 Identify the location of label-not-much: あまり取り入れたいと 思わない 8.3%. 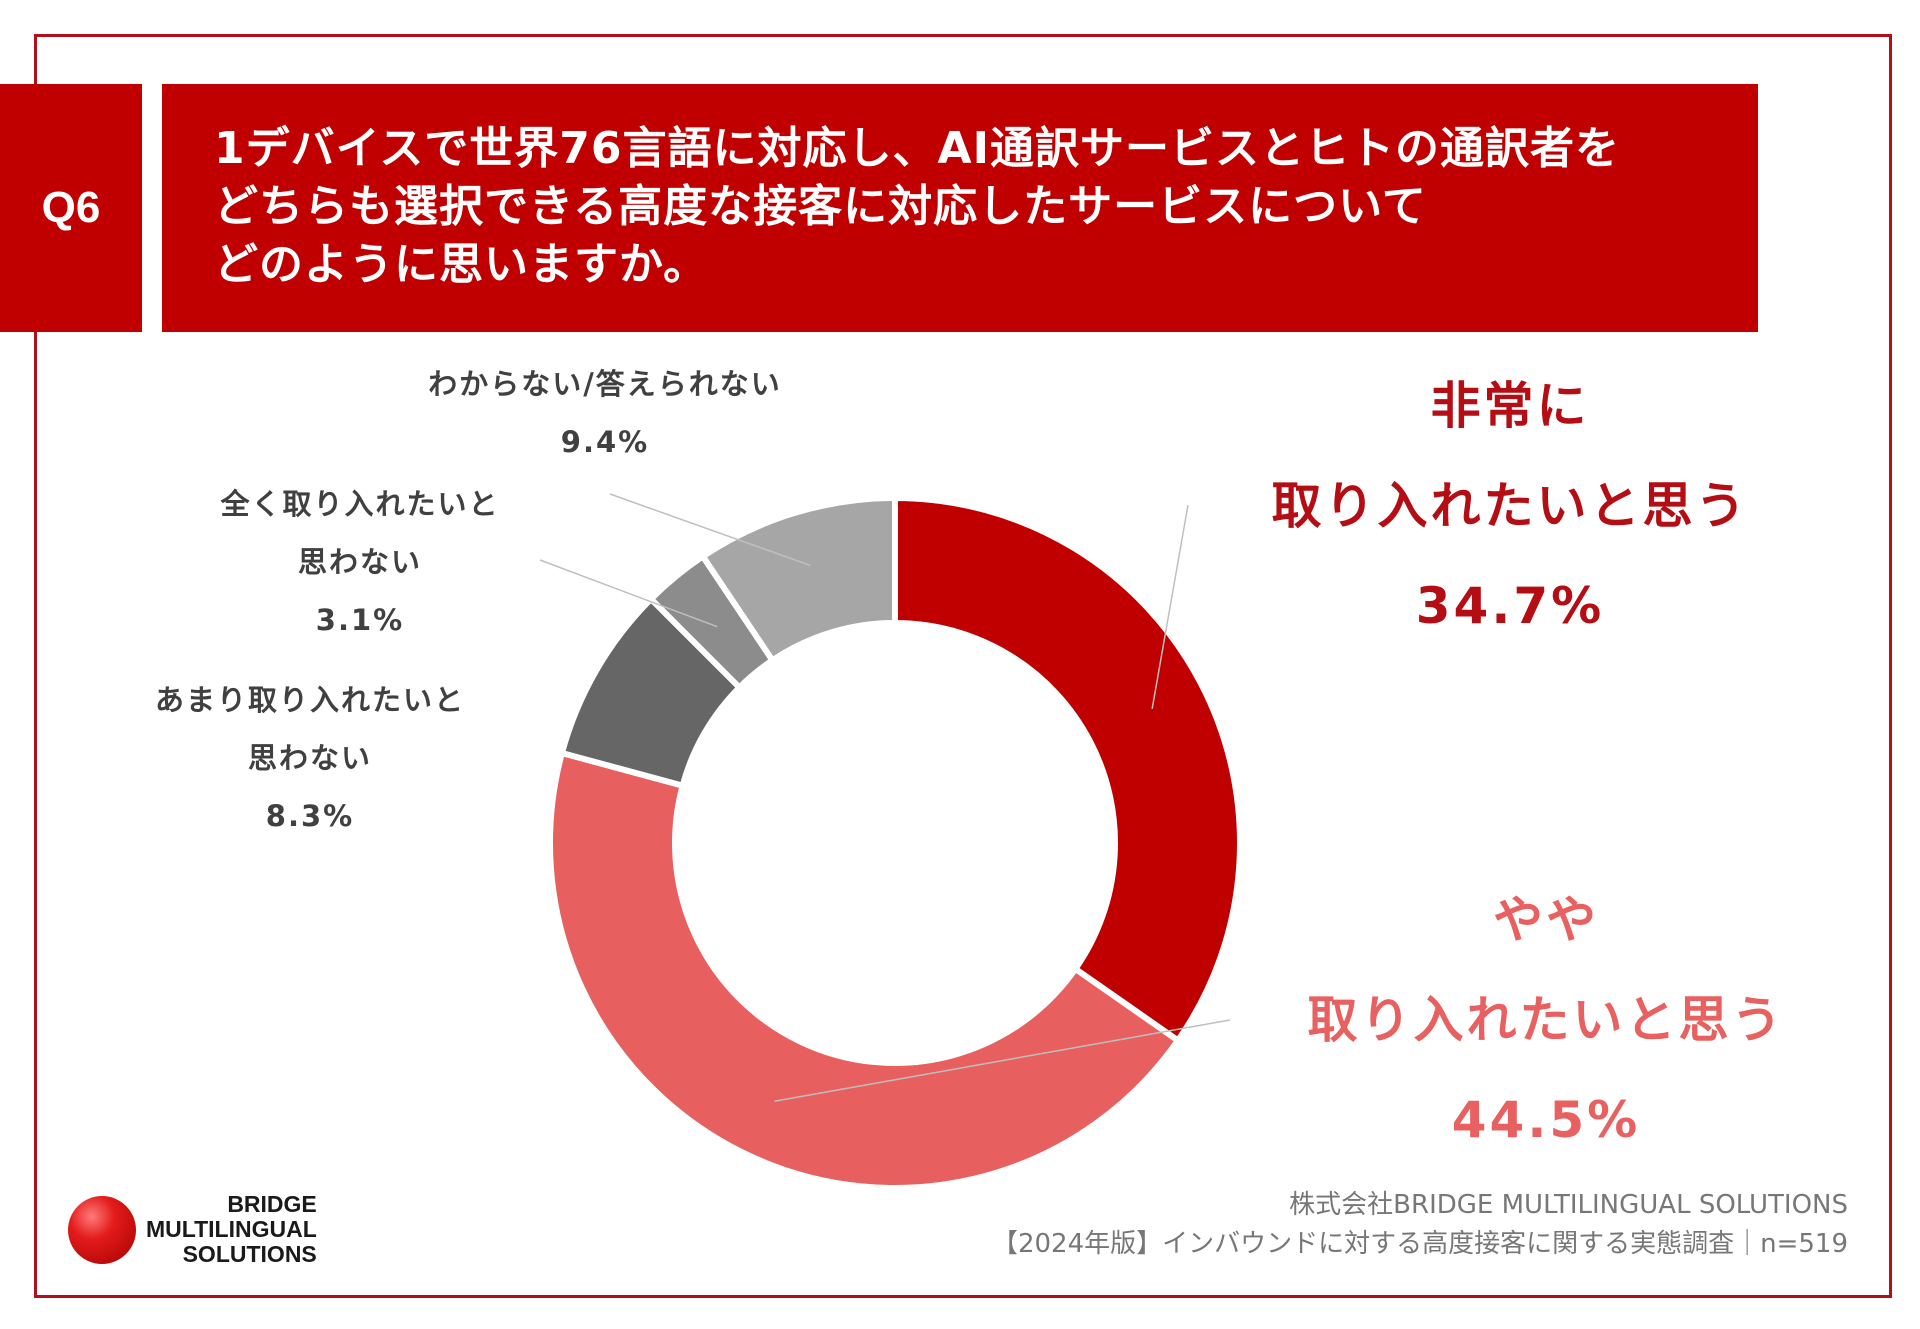
(310, 758).